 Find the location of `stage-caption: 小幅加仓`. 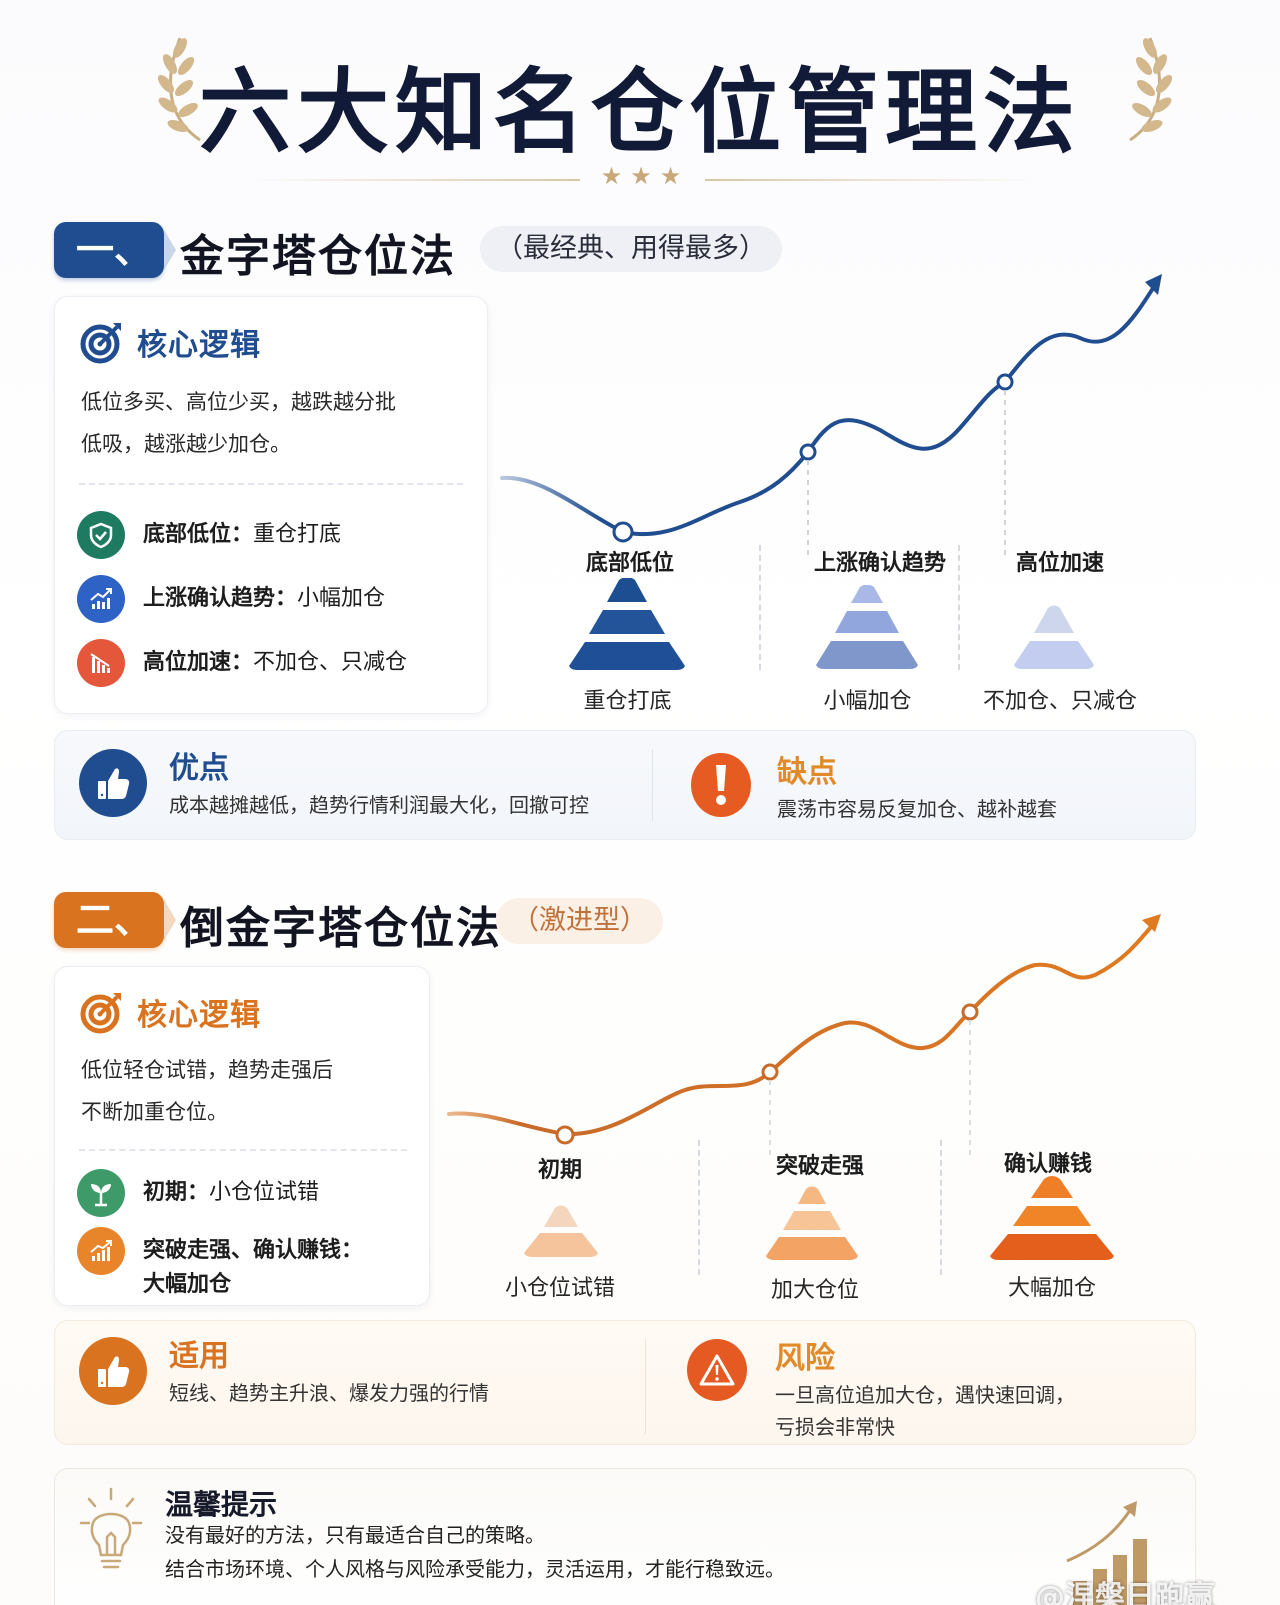

stage-caption: 小幅加仓 is located at coordinates (867, 701).